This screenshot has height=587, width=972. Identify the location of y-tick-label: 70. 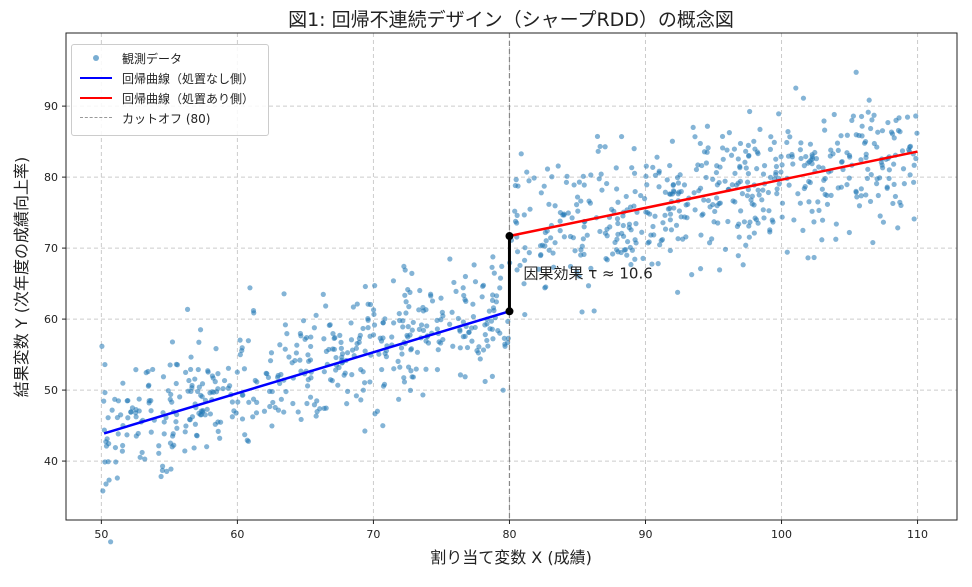
(51, 248).